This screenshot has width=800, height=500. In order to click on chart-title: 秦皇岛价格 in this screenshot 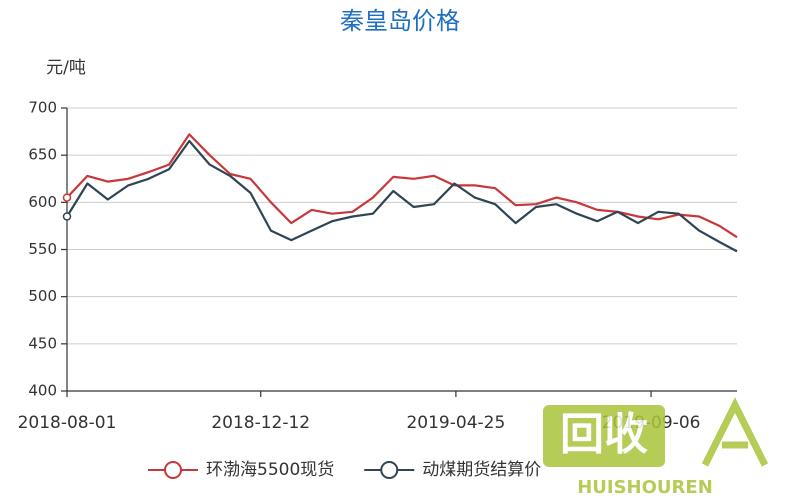, I will do `click(400, 21)`.